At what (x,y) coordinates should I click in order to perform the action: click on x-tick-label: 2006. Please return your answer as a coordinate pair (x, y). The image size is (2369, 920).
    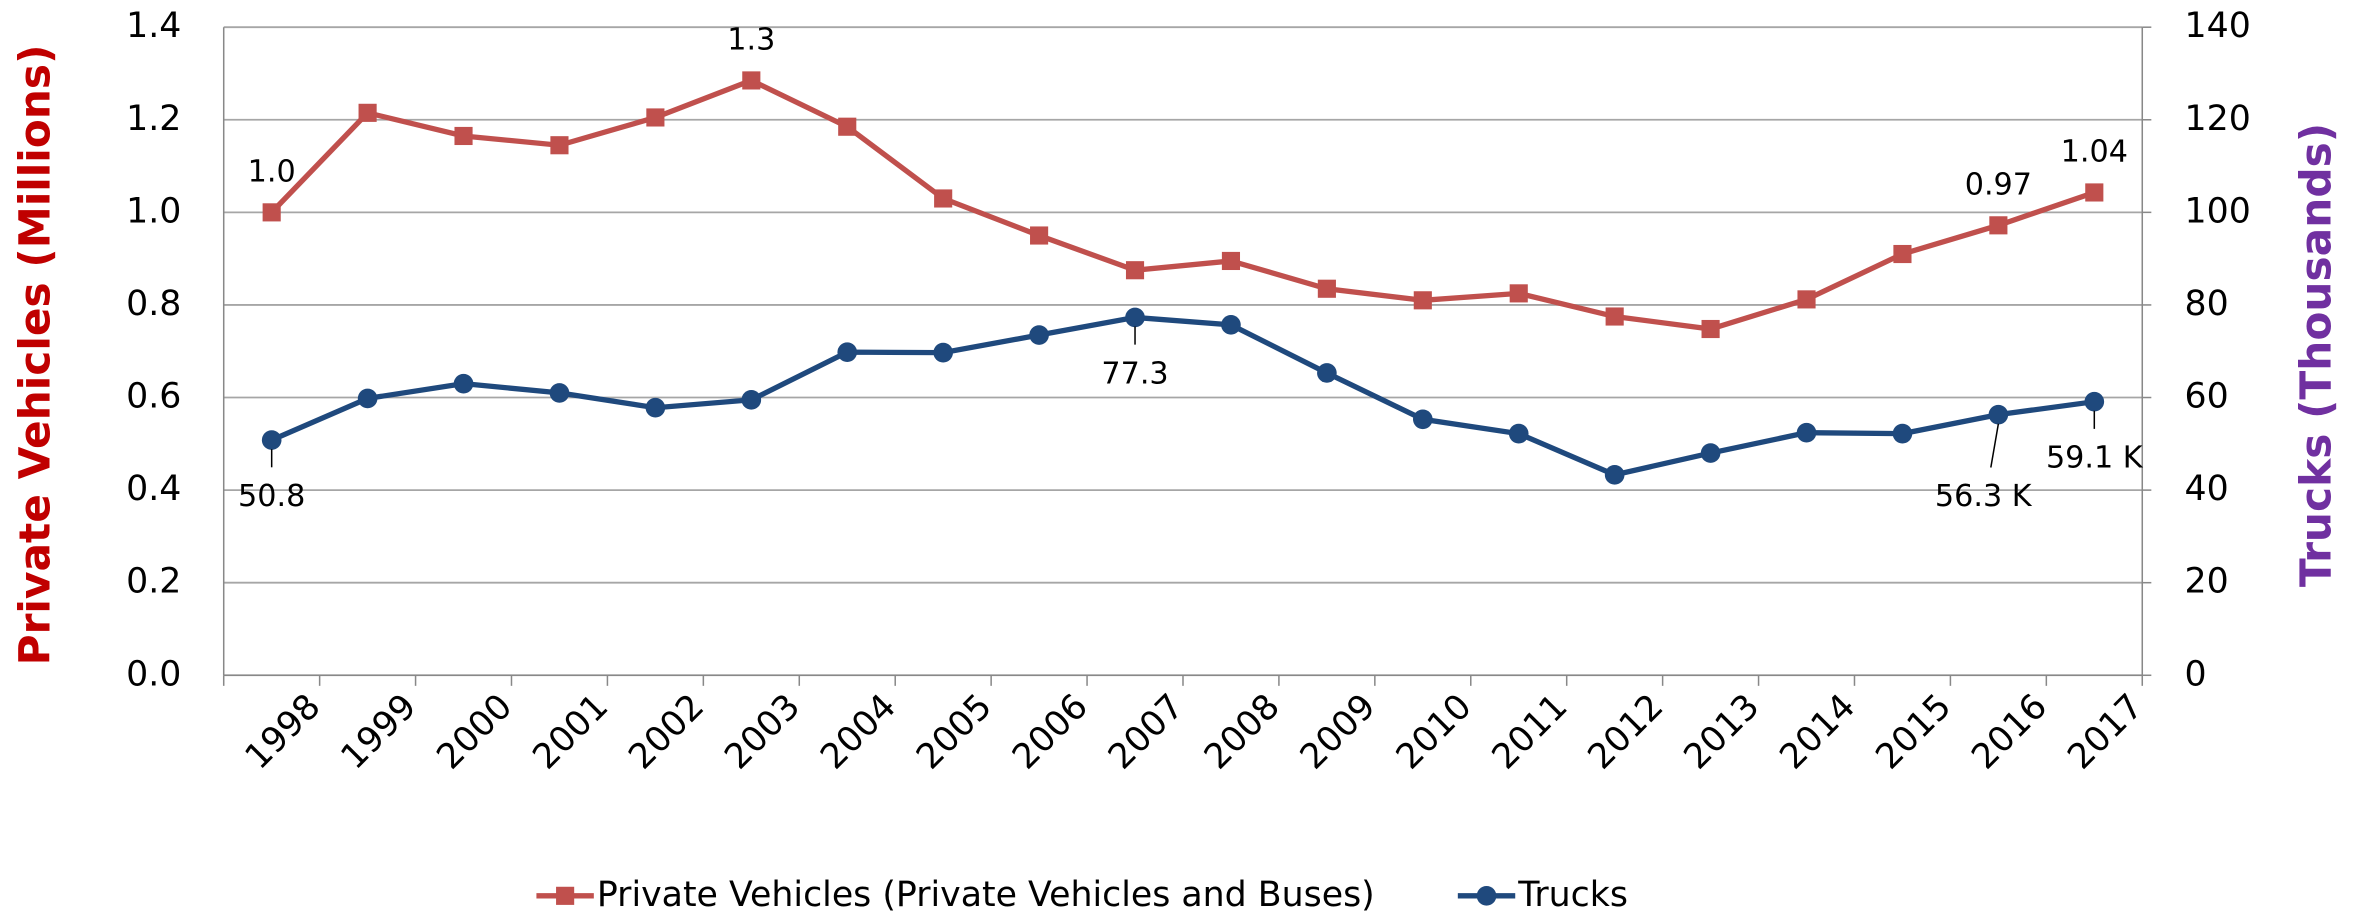
    Looking at the image, I should click on (1050, 732).